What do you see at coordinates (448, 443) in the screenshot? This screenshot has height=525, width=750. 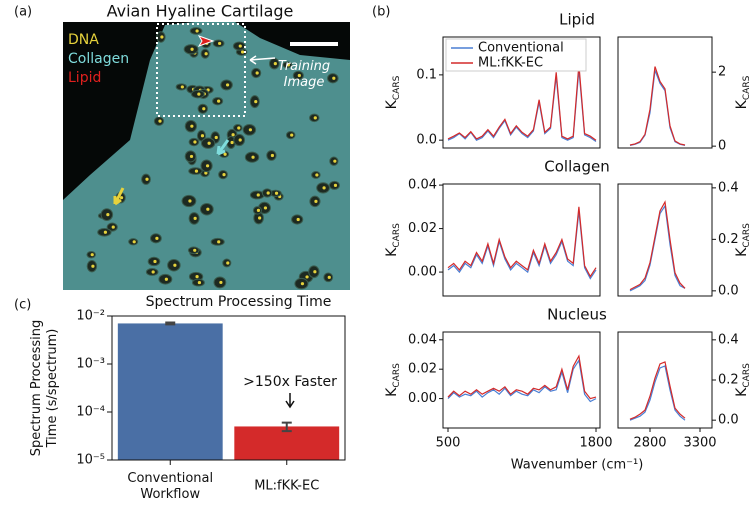 I see `x-tick-label: 500` at bounding box center [448, 443].